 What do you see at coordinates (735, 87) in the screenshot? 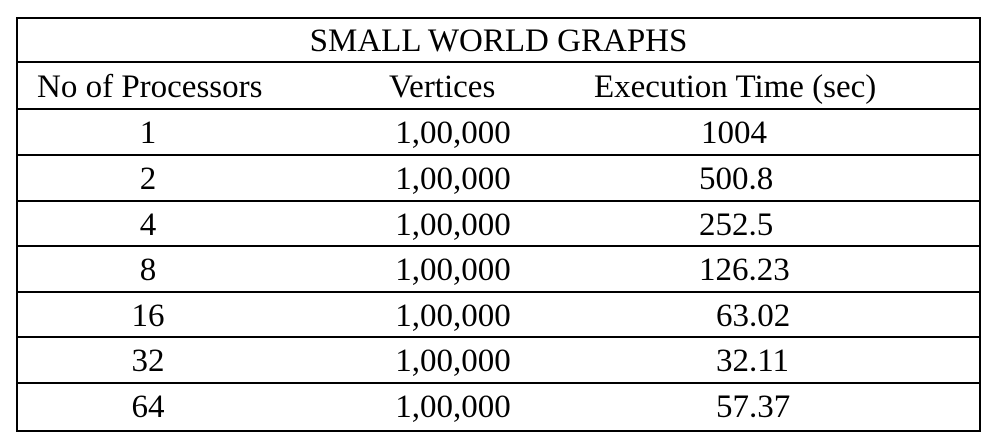
I see `header-execution-time: Execution Time (sec)` at bounding box center [735, 87].